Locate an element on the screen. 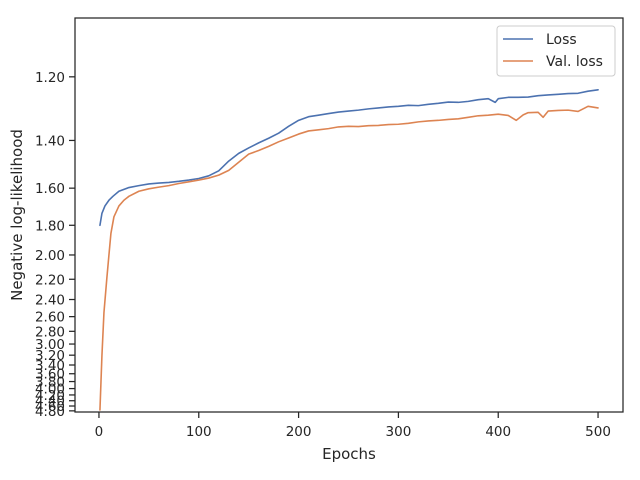 This screenshot has height=480, width=640. y-tick-label: 3.80 is located at coordinates (50, 383).